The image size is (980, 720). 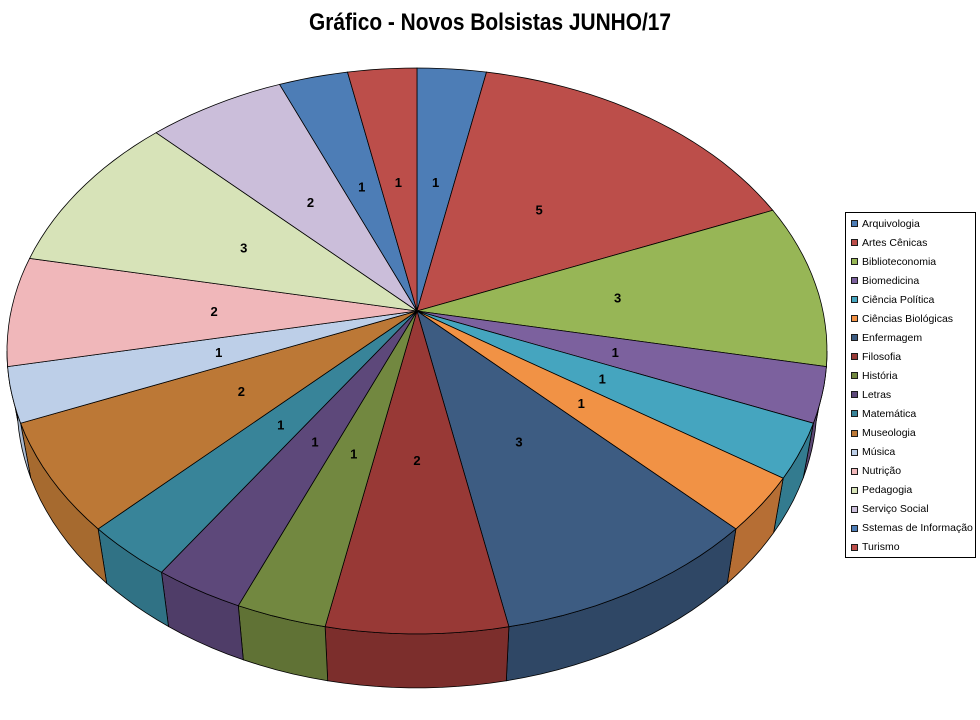 What do you see at coordinates (538, 209) in the screenshot?
I see `svg-text: 5` at bounding box center [538, 209].